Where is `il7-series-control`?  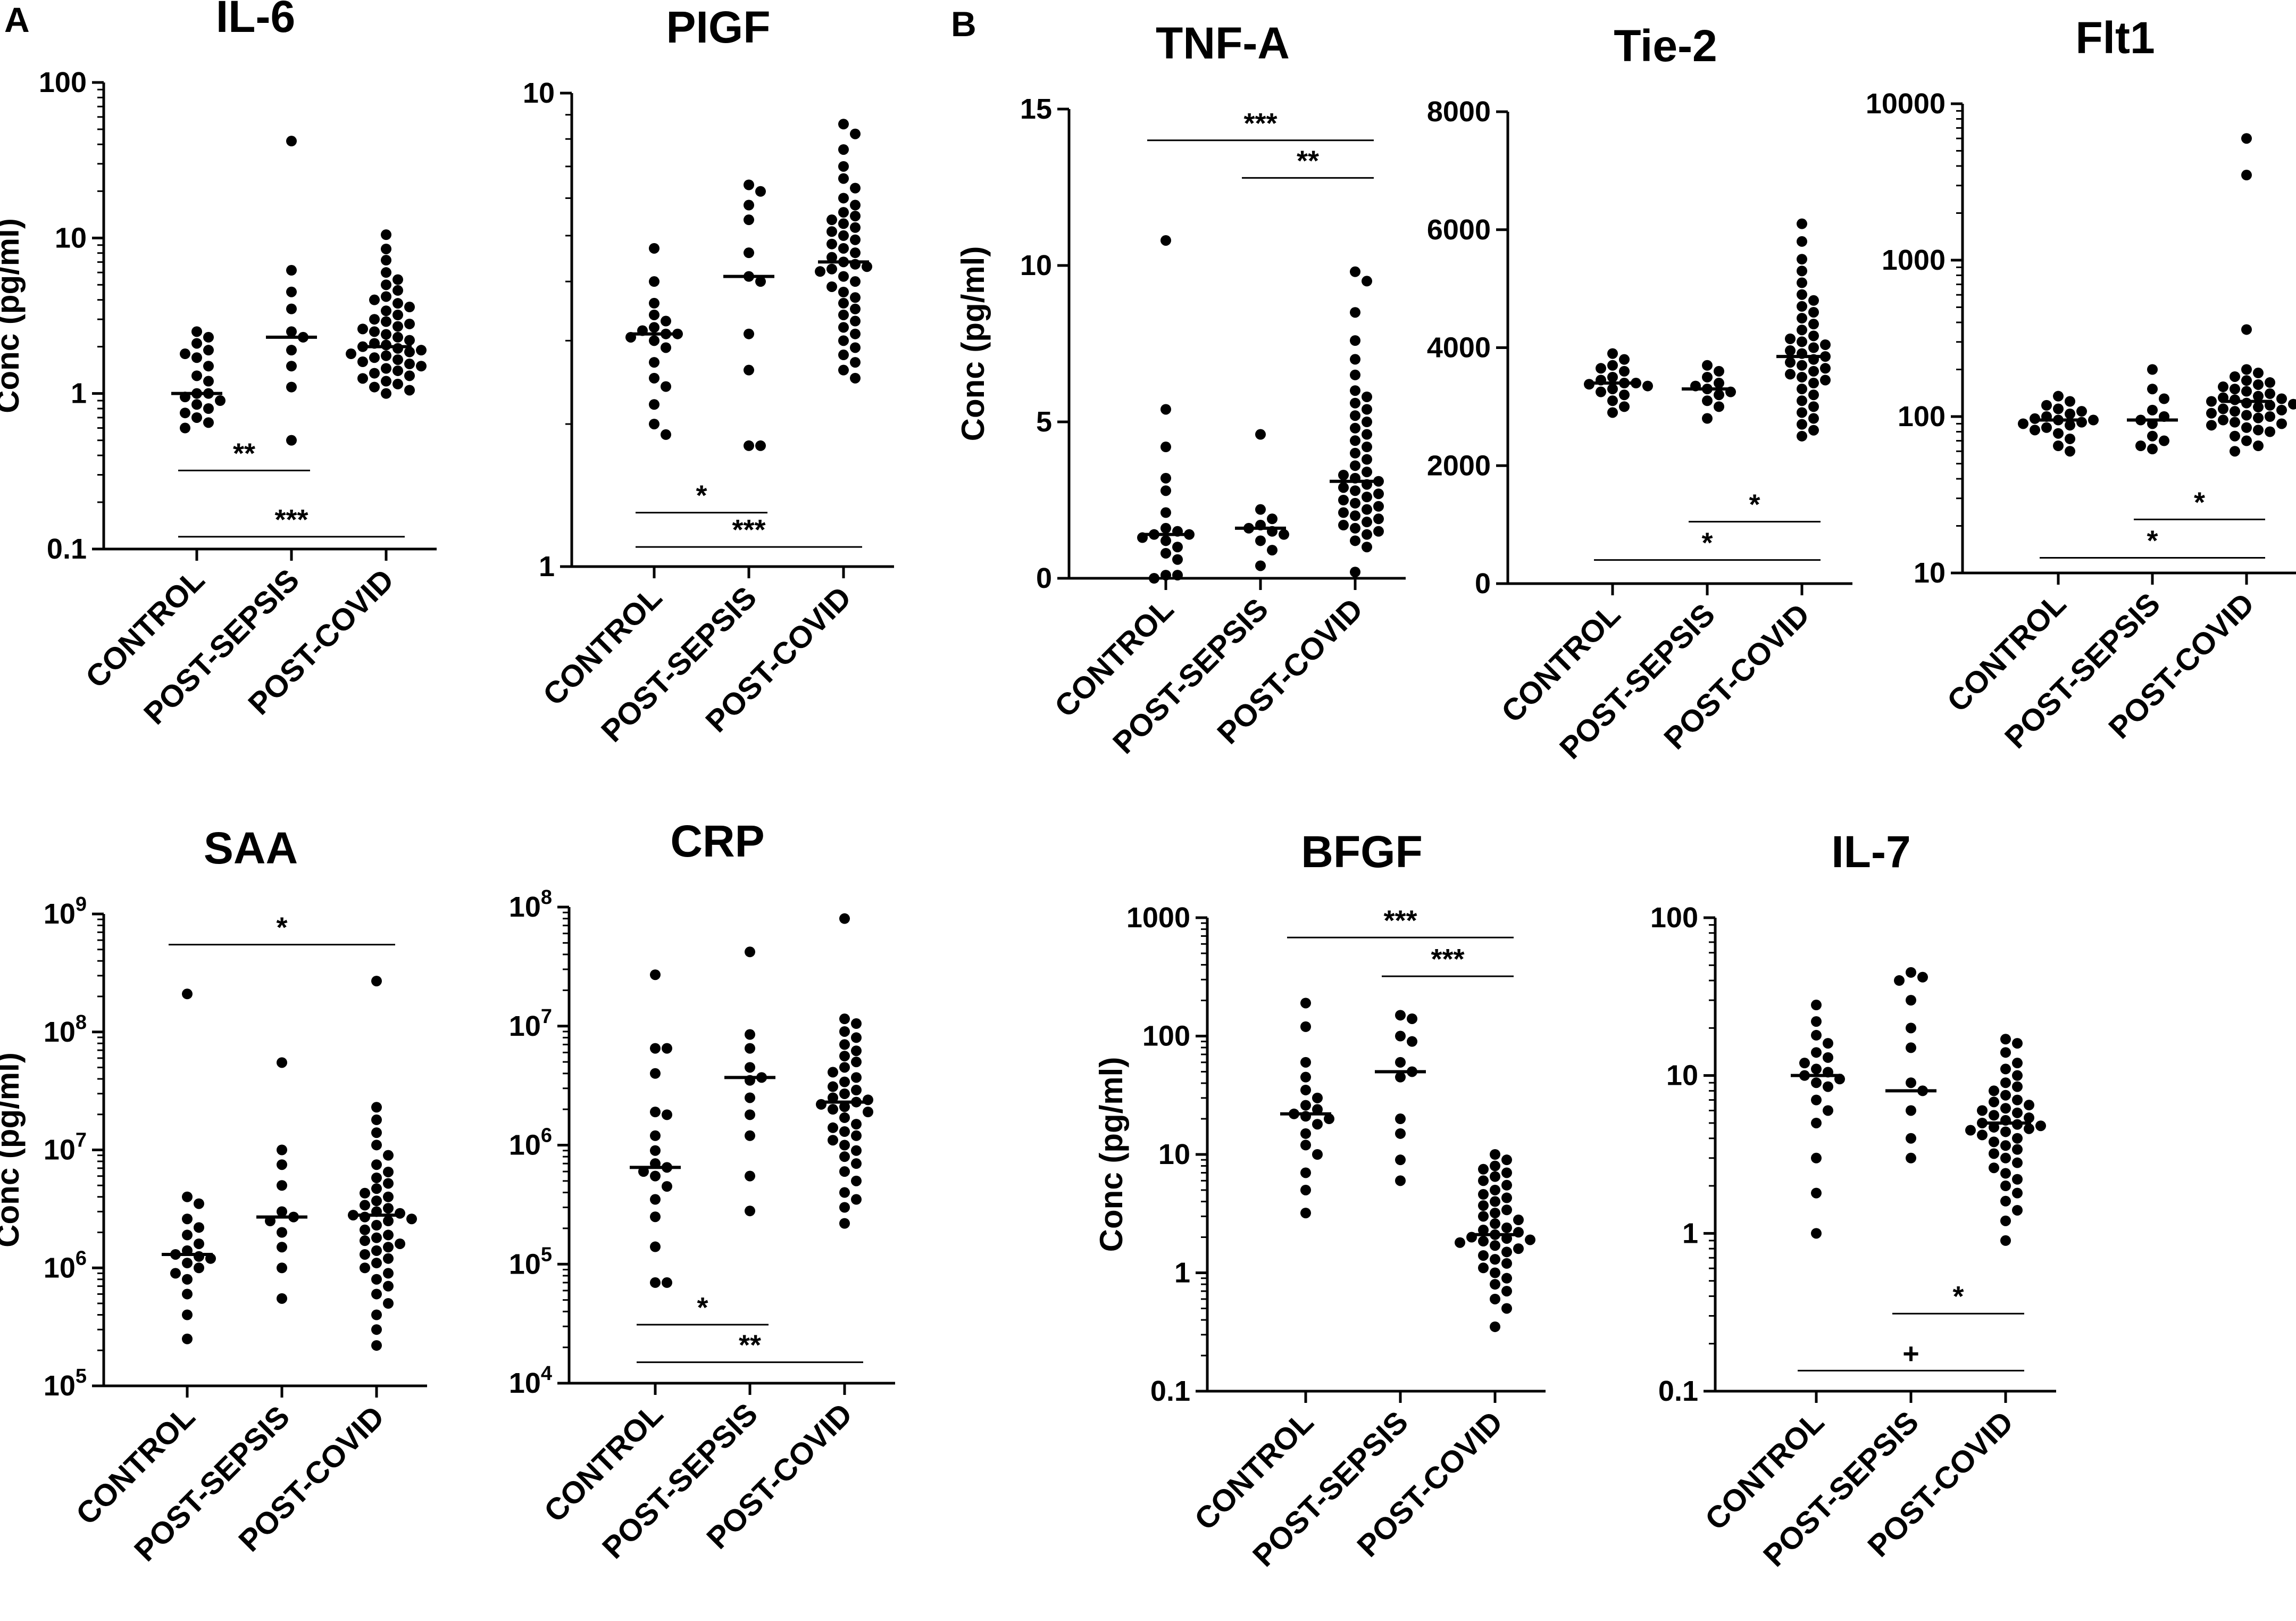
il7-series-control is located at coordinates (1822, 1119).